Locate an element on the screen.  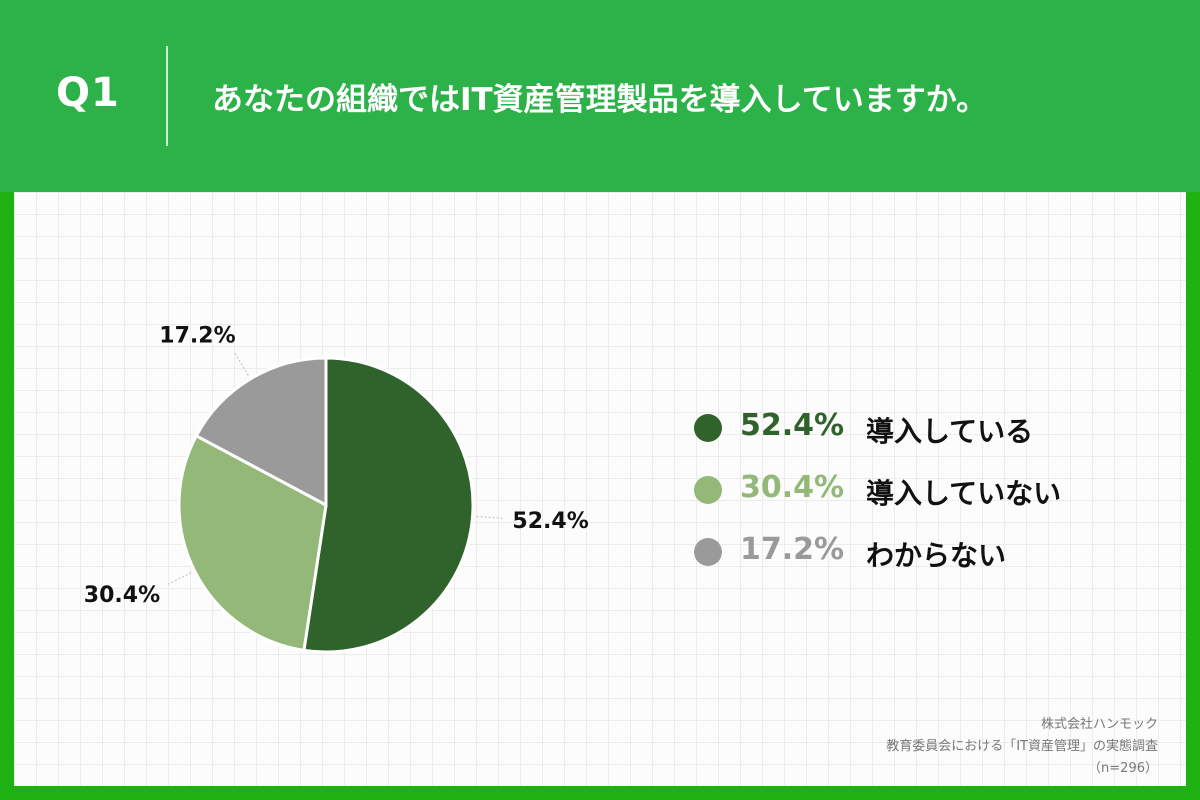
source-survey: 教育委員会における「IT資産管理」の実態調査 is located at coordinates (1022, 746).